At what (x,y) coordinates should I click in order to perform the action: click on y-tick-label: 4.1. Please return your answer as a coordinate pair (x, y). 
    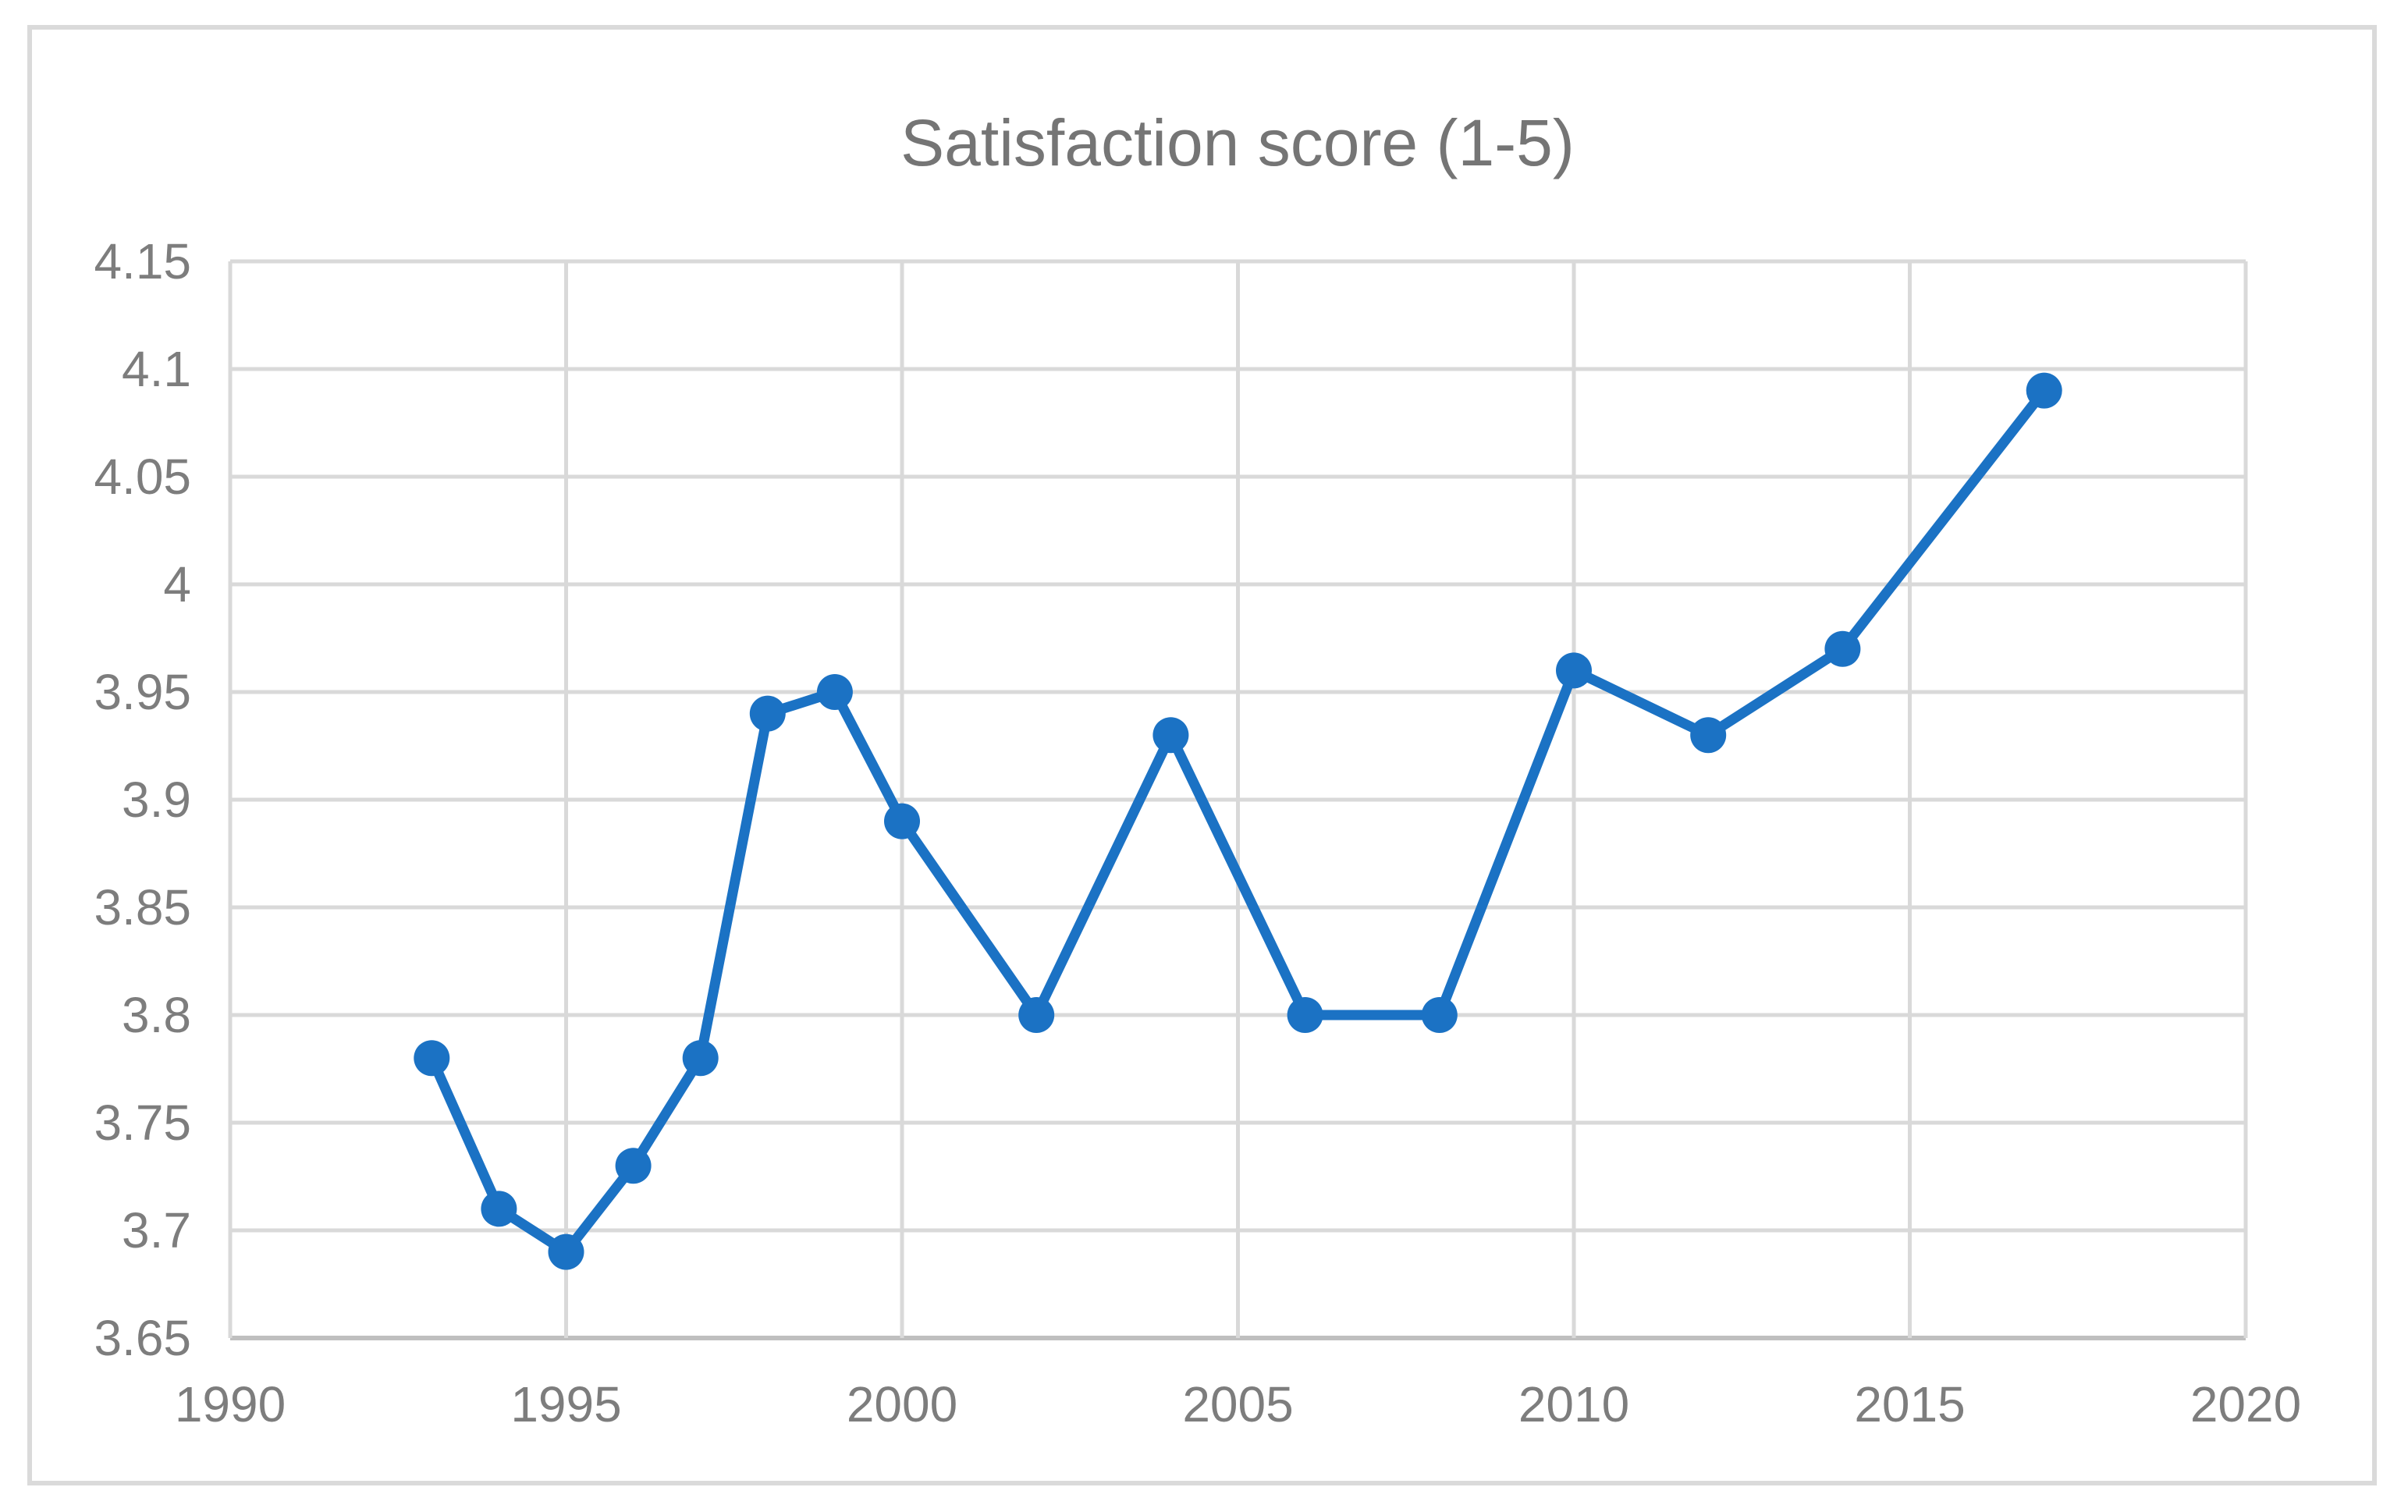
    Looking at the image, I should click on (156, 369).